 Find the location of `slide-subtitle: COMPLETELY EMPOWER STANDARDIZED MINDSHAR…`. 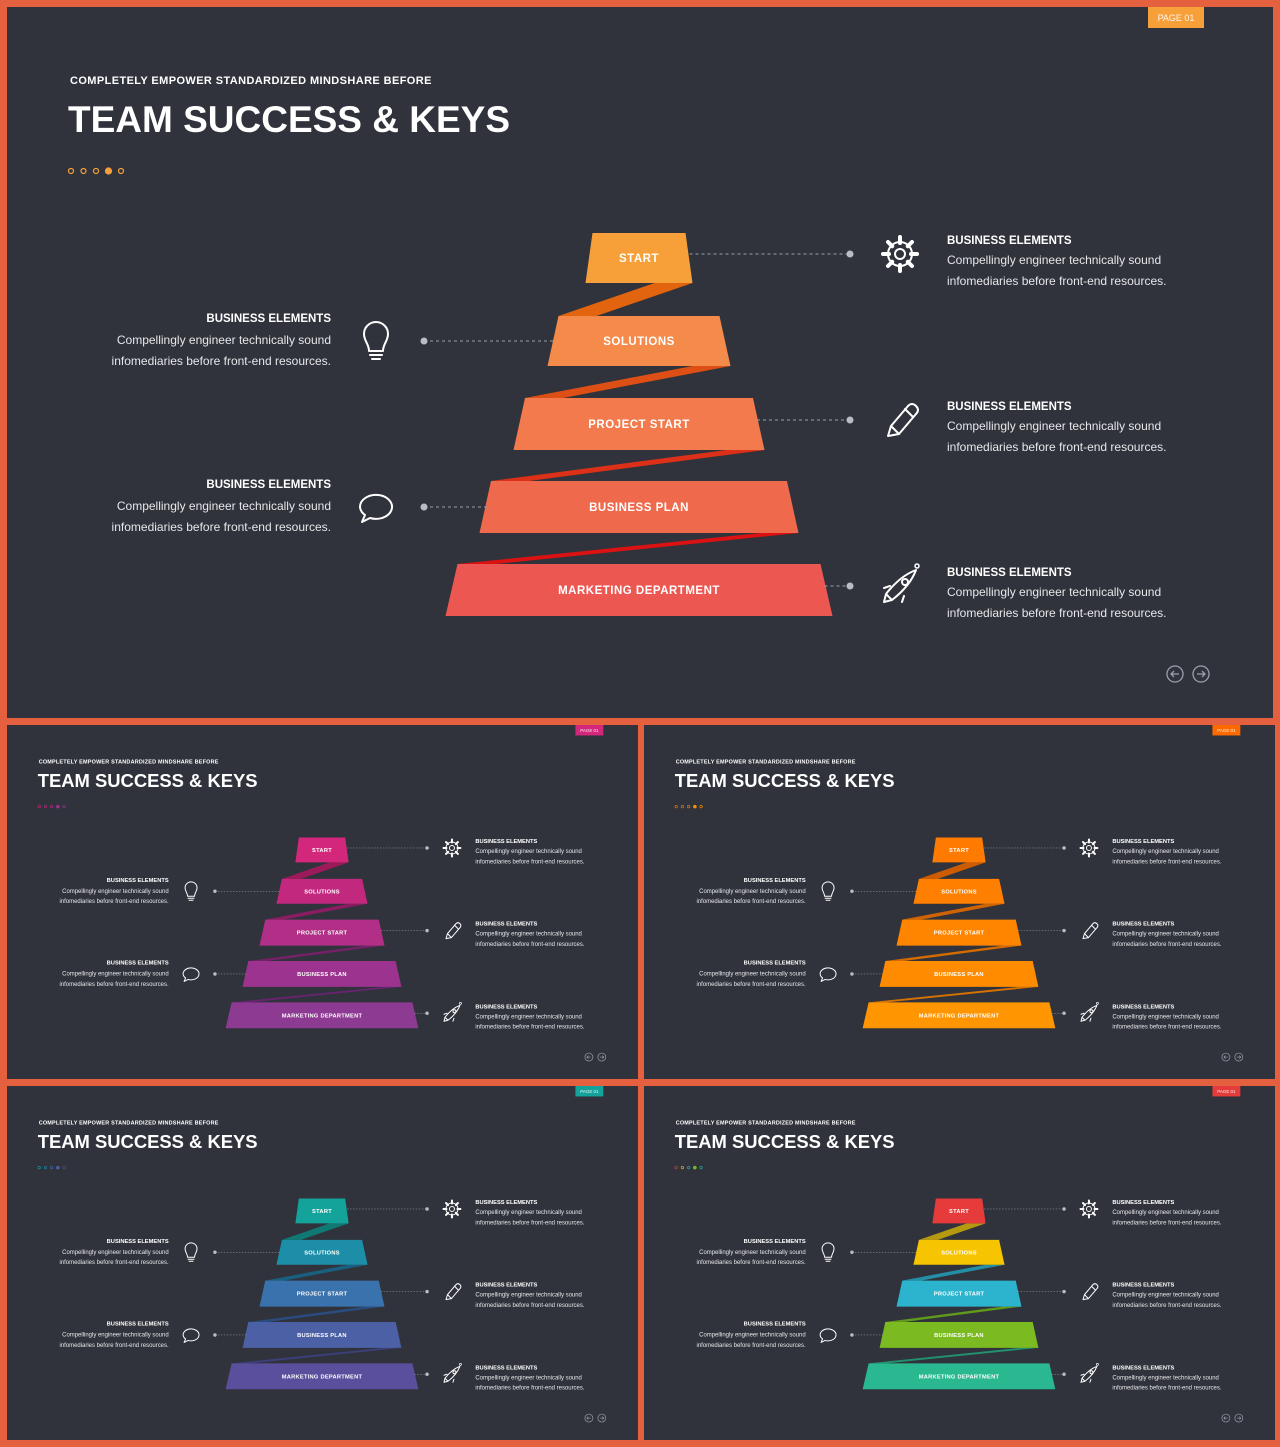

slide-subtitle: COMPLETELY EMPOWER STANDARDIZED MINDSHAR… is located at coordinates (766, 1123).